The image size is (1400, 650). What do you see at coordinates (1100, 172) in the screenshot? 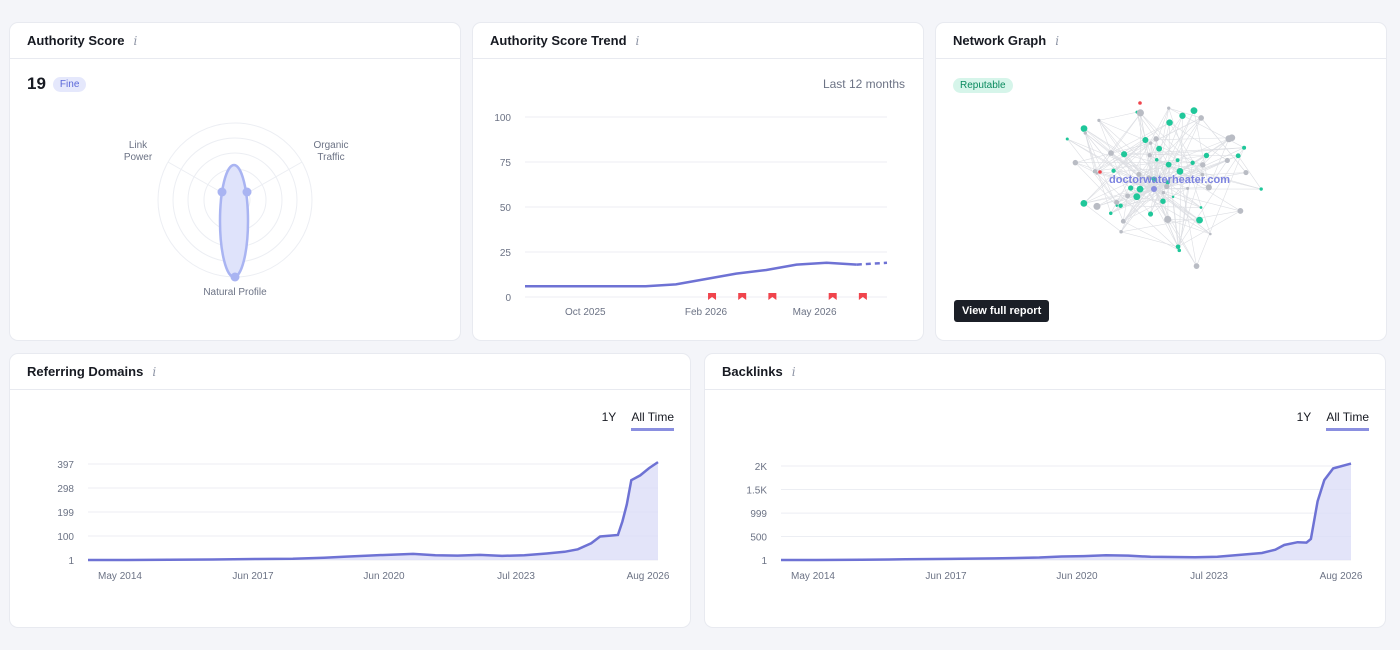
I see `graph-node-flagged` at bounding box center [1100, 172].